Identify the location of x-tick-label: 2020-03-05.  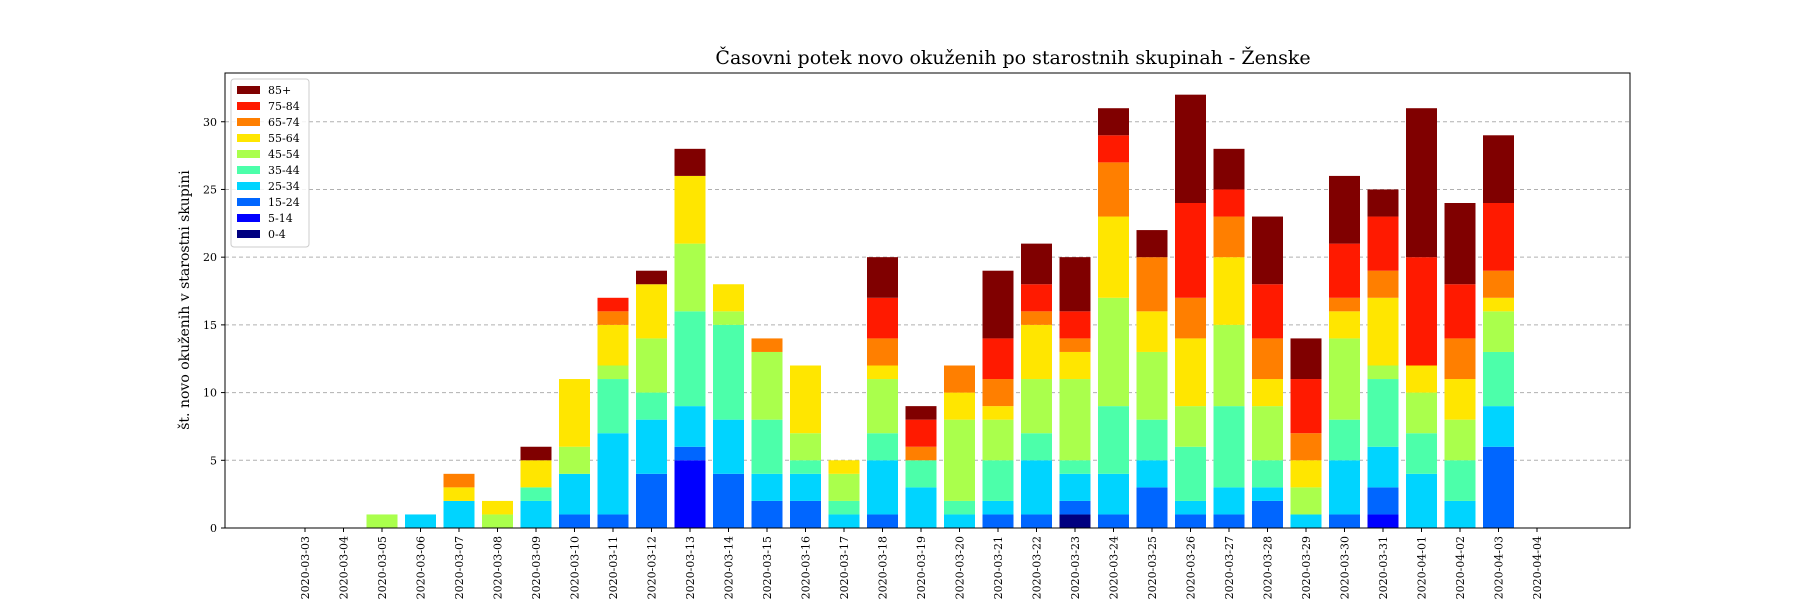
(382, 567).